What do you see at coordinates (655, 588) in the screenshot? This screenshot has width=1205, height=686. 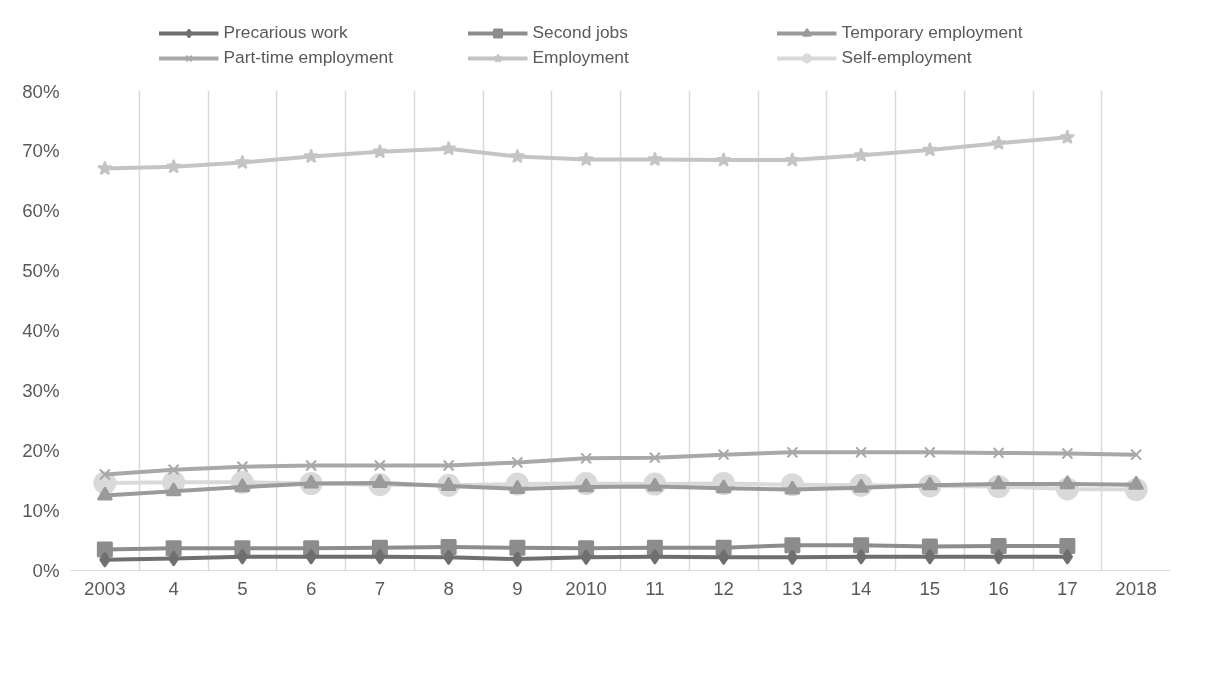 I see `x-tick-label: 11` at bounding box center [655, 588].